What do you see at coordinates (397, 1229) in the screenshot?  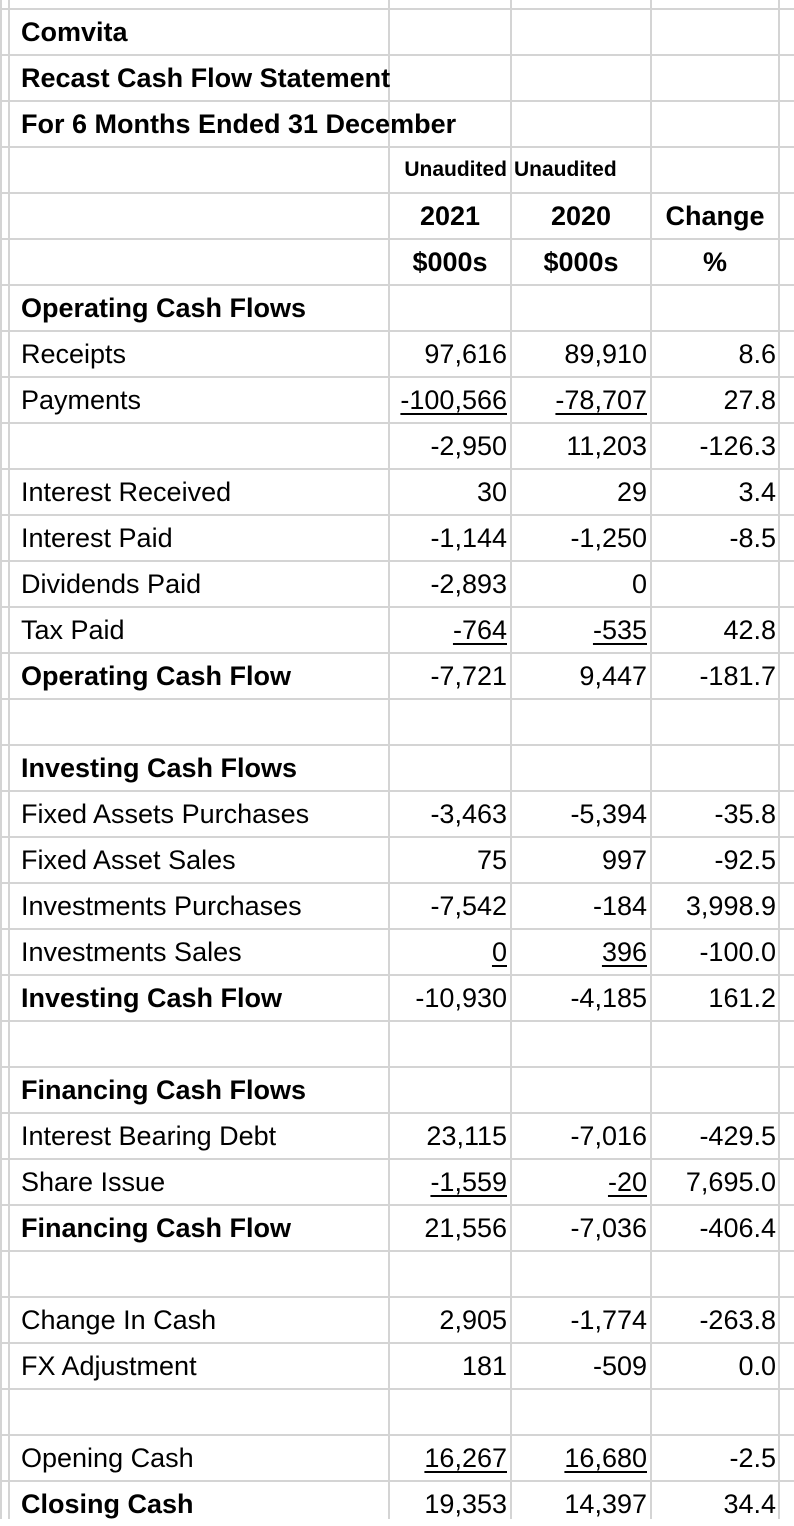 I see `table-row: Financing Cash Flow 21,556 -7,036 -406.4` at bounding box center [397, 1229].